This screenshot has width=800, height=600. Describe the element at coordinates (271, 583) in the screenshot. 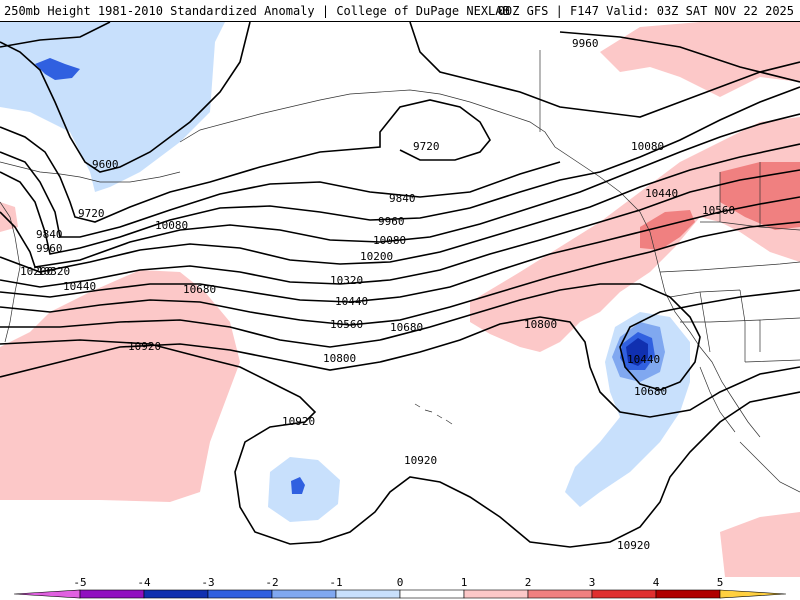

I see `colorbar-tick-label: -2` at that location.